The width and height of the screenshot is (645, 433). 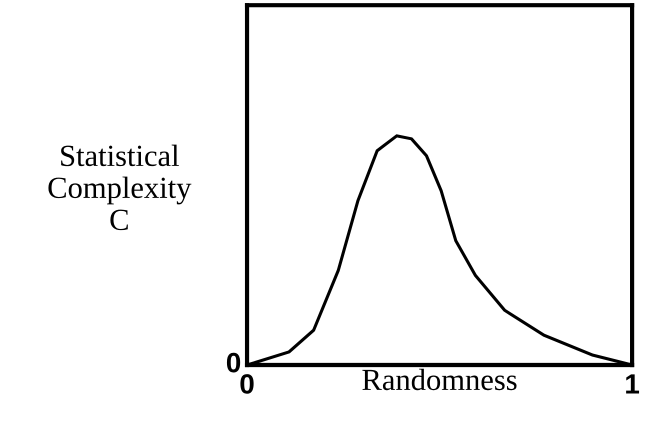 What do you see at coordinates (233, 362) in the screenshot?
I see `text: 0` at bounding box center [233, 362].